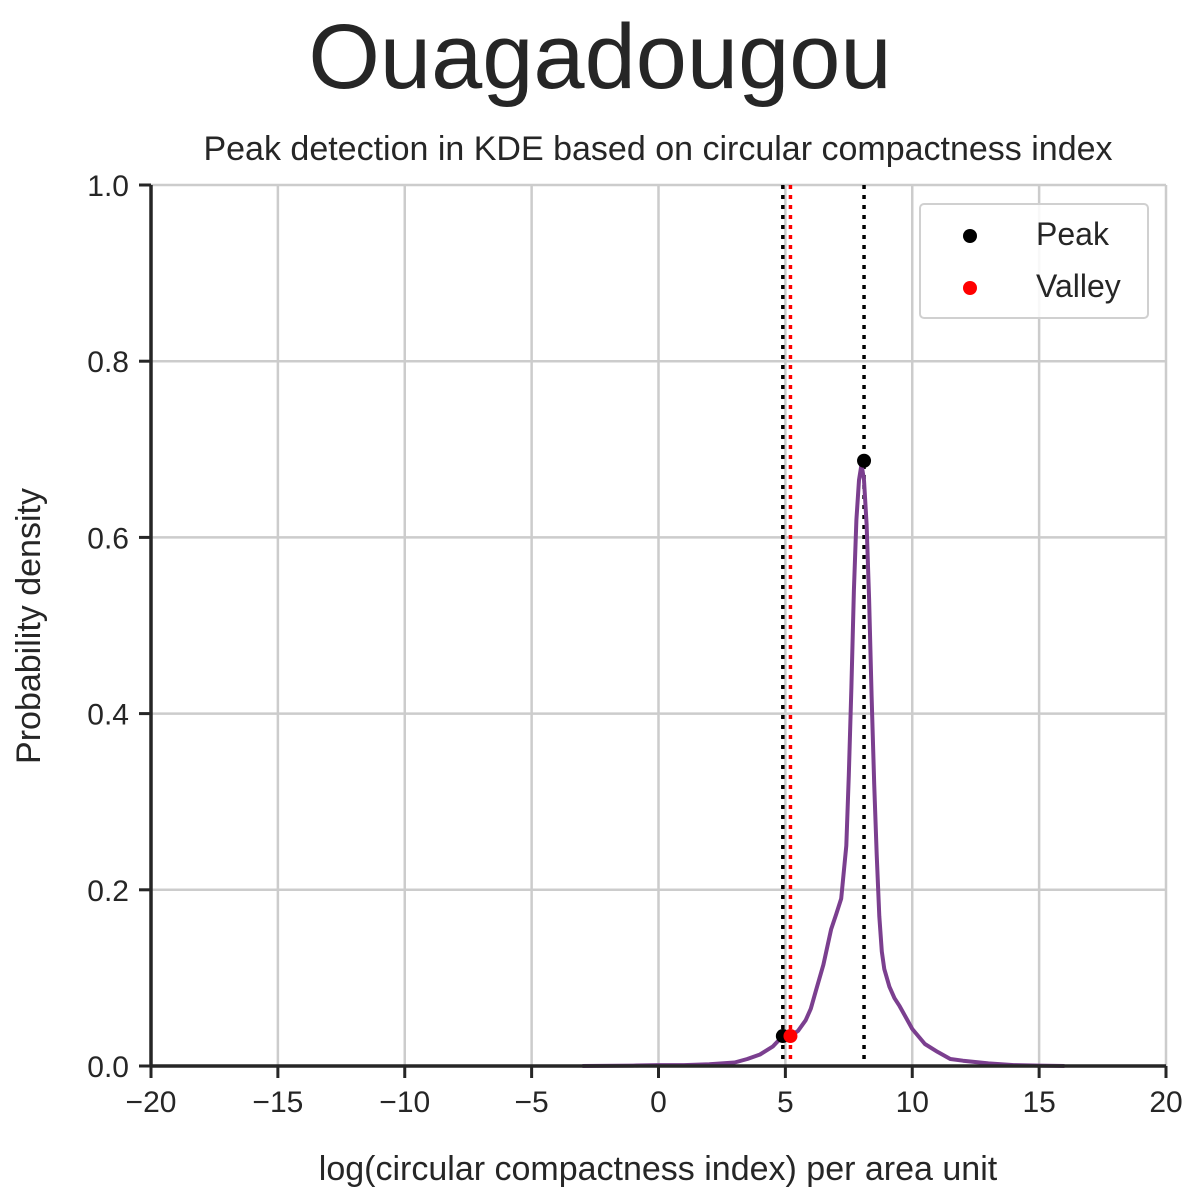  I want to click on y-tick-label: 0.6, so click(108, 538).